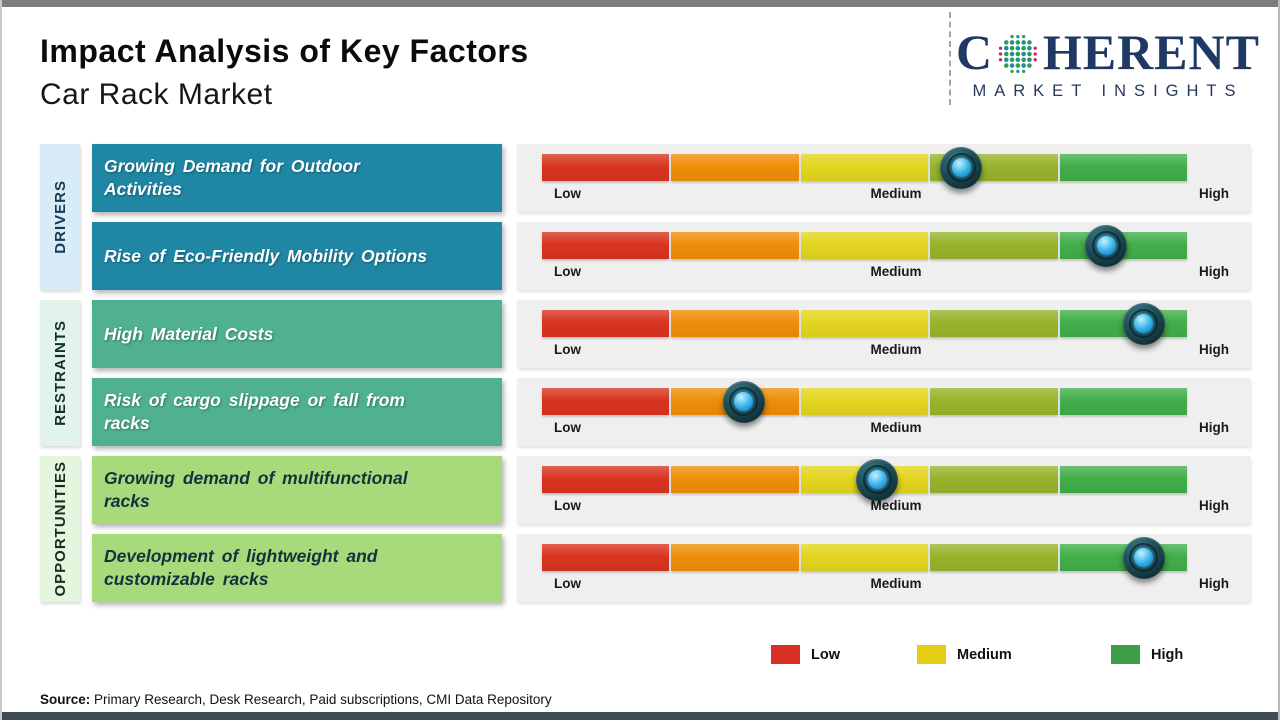 The image size is (1280, 720). What do you see at coordinates (189, 333) in the screenshot?
I see `factor-text: High Material Costs` at bounding box center [189, 333].